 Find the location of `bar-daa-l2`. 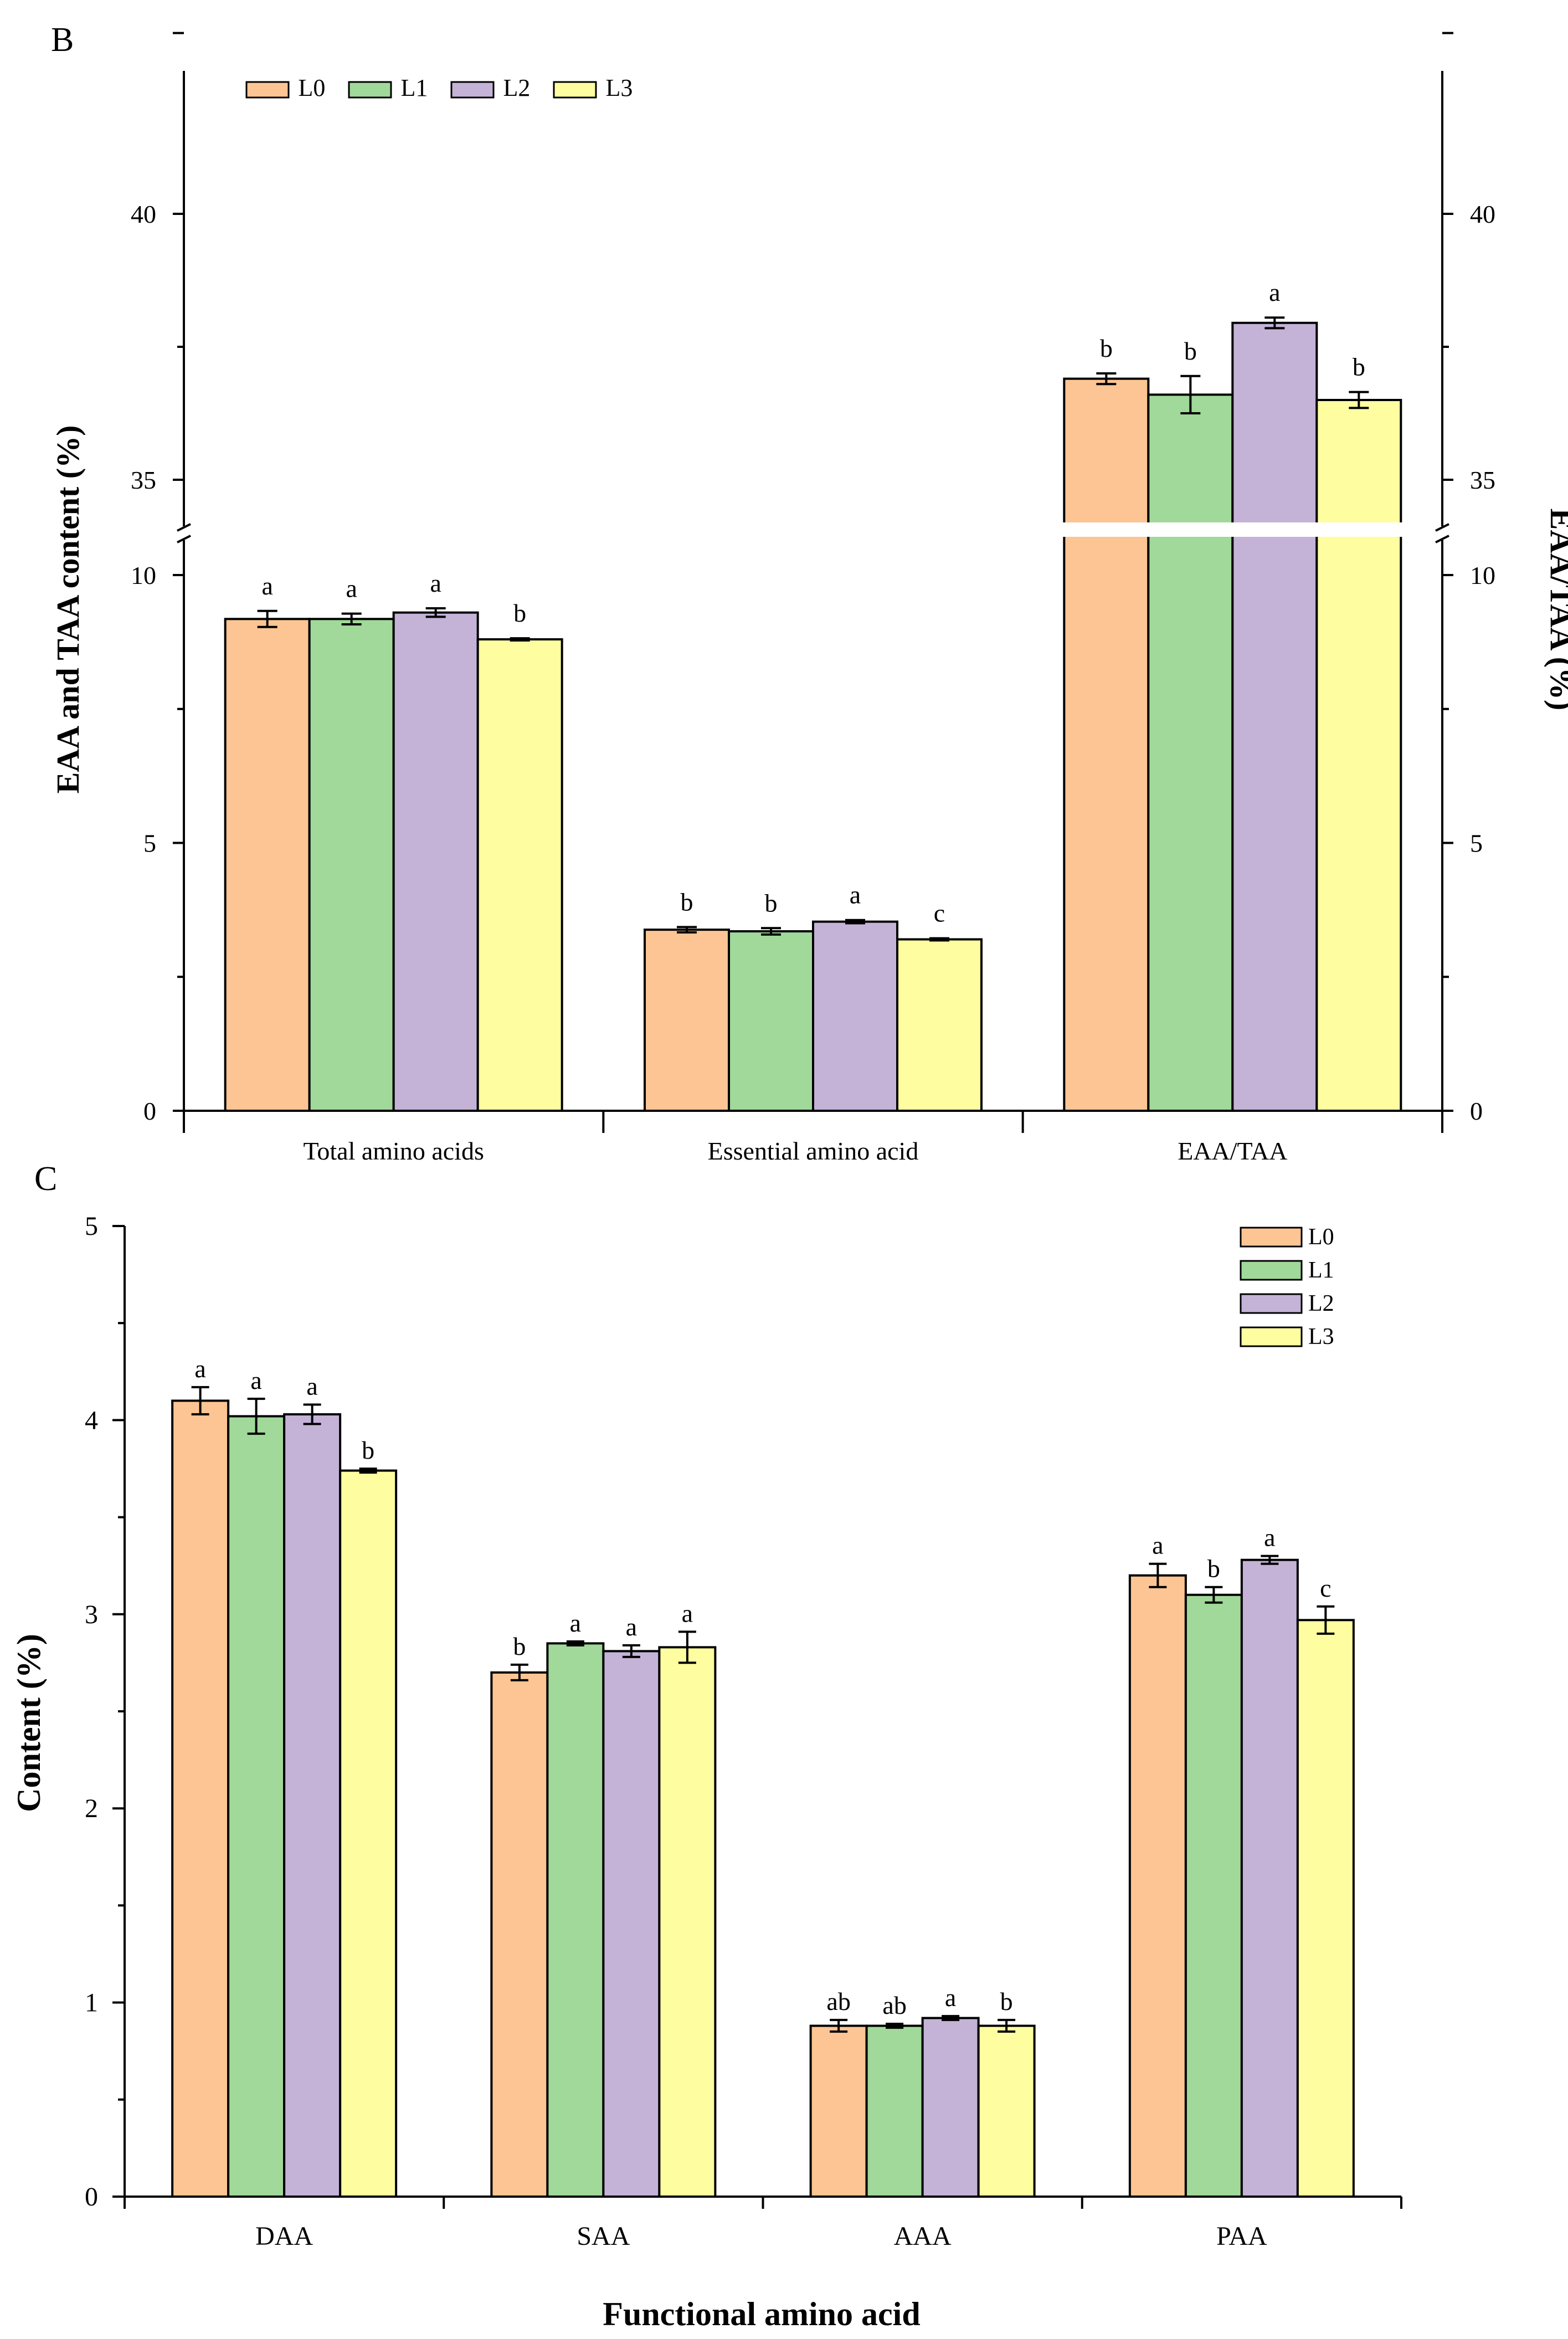

bar-daa-l2 is located at coordinates (312, 1805).